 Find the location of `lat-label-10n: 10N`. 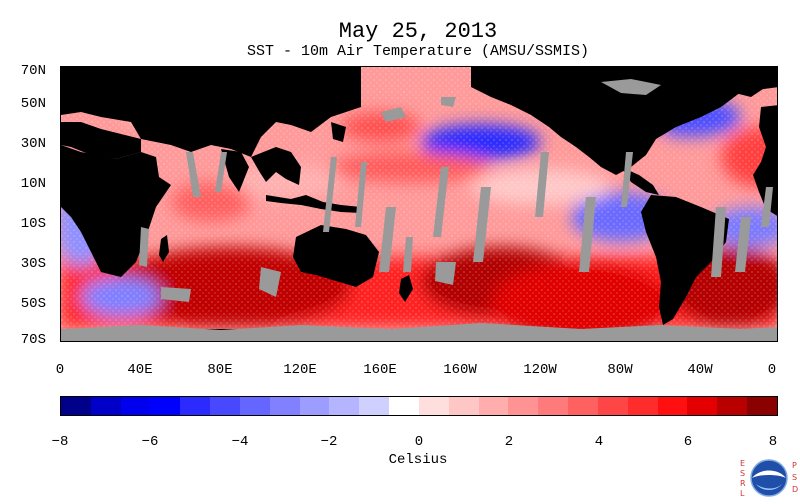

lat-label-10n: 10N is located at coordinates (33, 184).